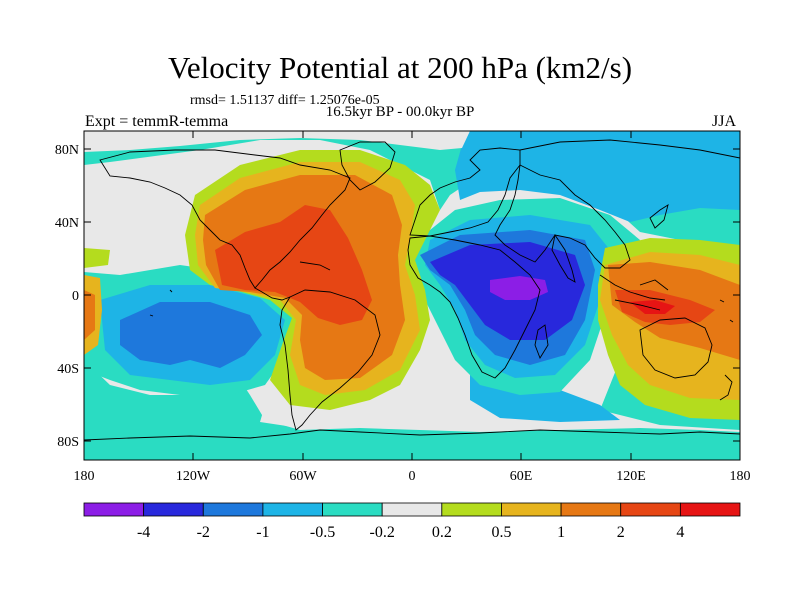  What do you see at coordinates (303, 476) in the screenshot?
I see `x-tick-label: 60W` at bounding box center [303, 476].